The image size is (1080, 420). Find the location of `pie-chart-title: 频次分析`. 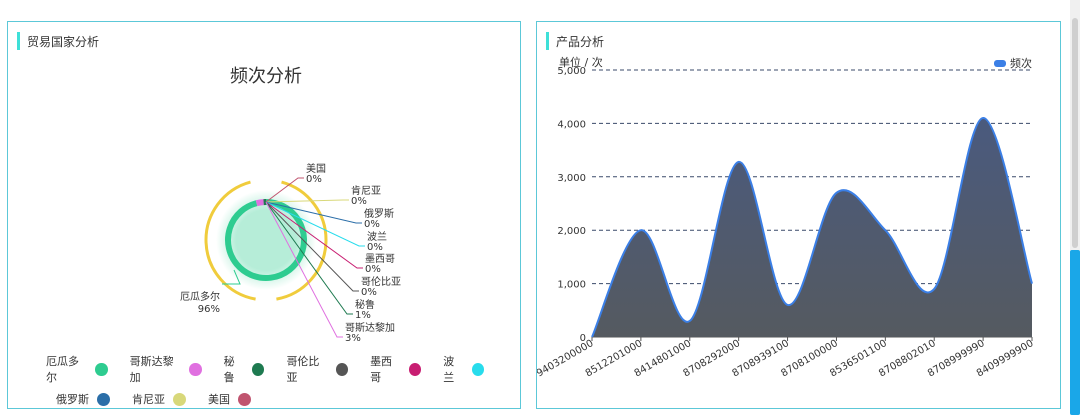

pie-chart-title: 频次分析 is located at coordinates (266, 76).